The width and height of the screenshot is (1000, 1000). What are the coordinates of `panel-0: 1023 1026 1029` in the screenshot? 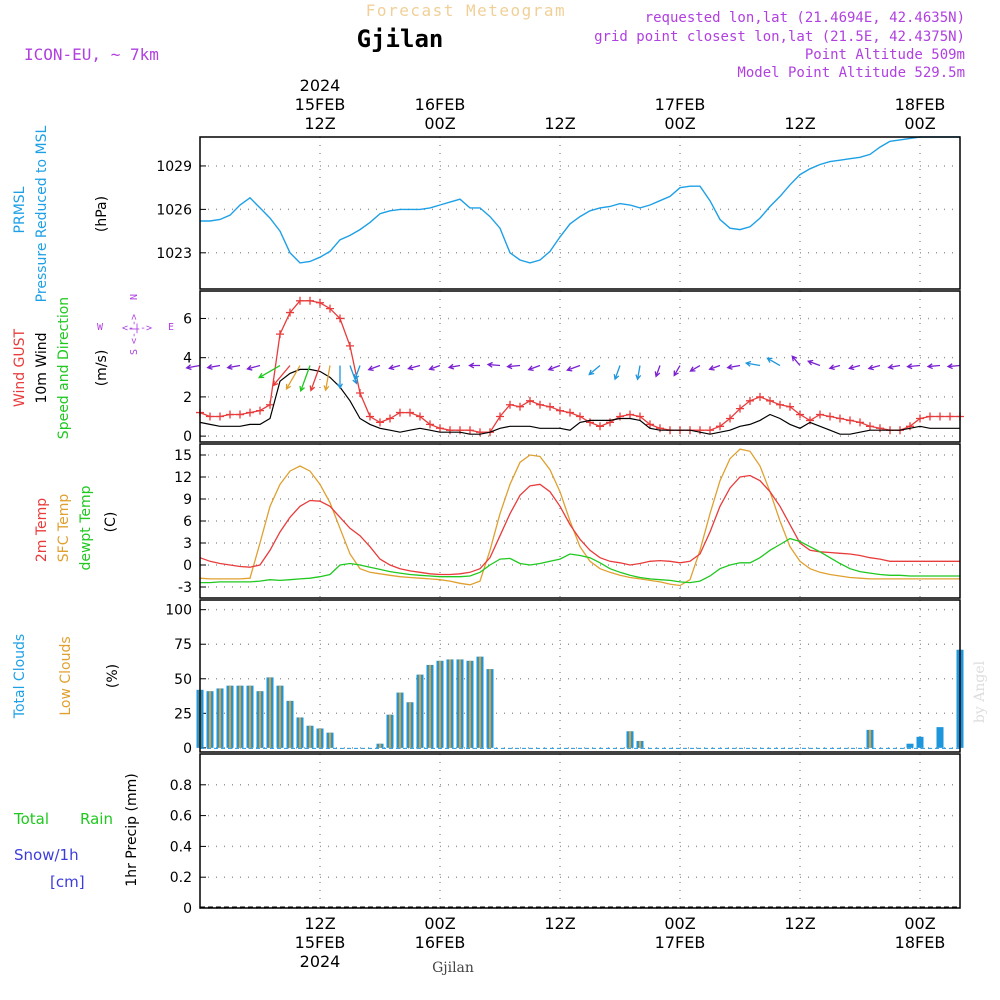 It's located at (558, 213).